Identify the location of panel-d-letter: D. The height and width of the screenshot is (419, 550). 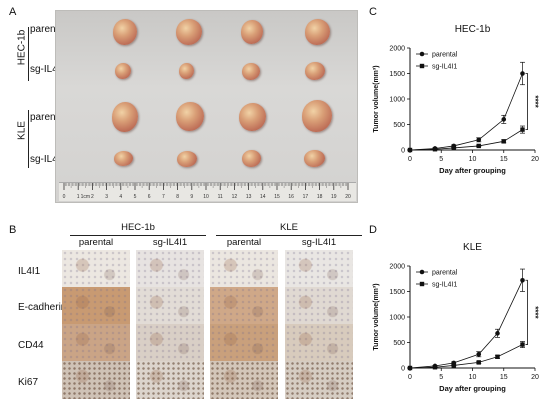
(373, 230).